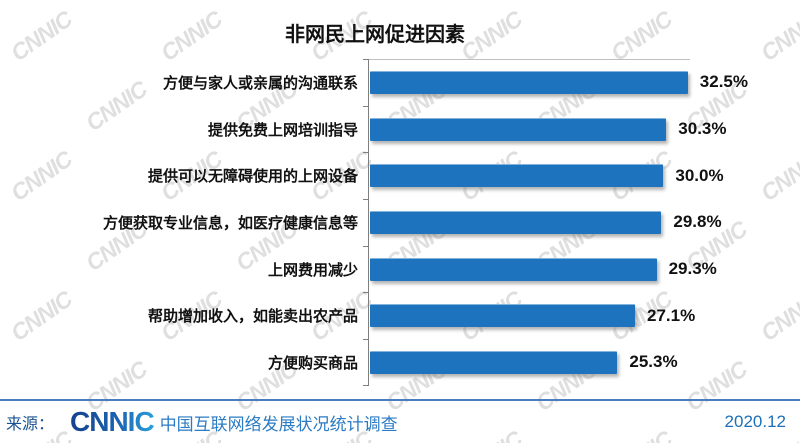 This screenshot has height=443, width=800. Describe the element at coordinates (692, 269) in the screenshot. I see `value-label: 29.3%` at that location.